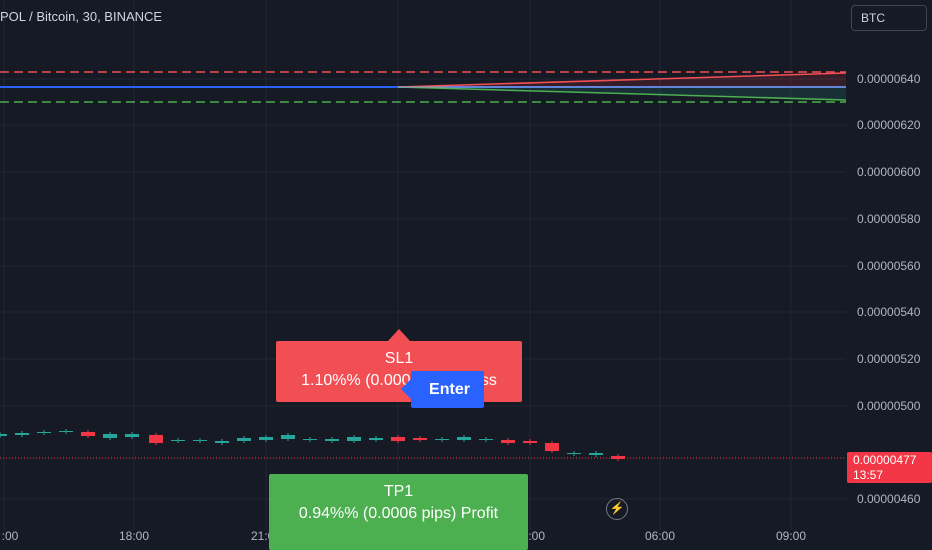 The image size is (932, 550). Describe the element at coordinates (81, 16) in the screenshot. I see `symbol-title: POL / Bitcoin, 30, BINANCE` at that location.